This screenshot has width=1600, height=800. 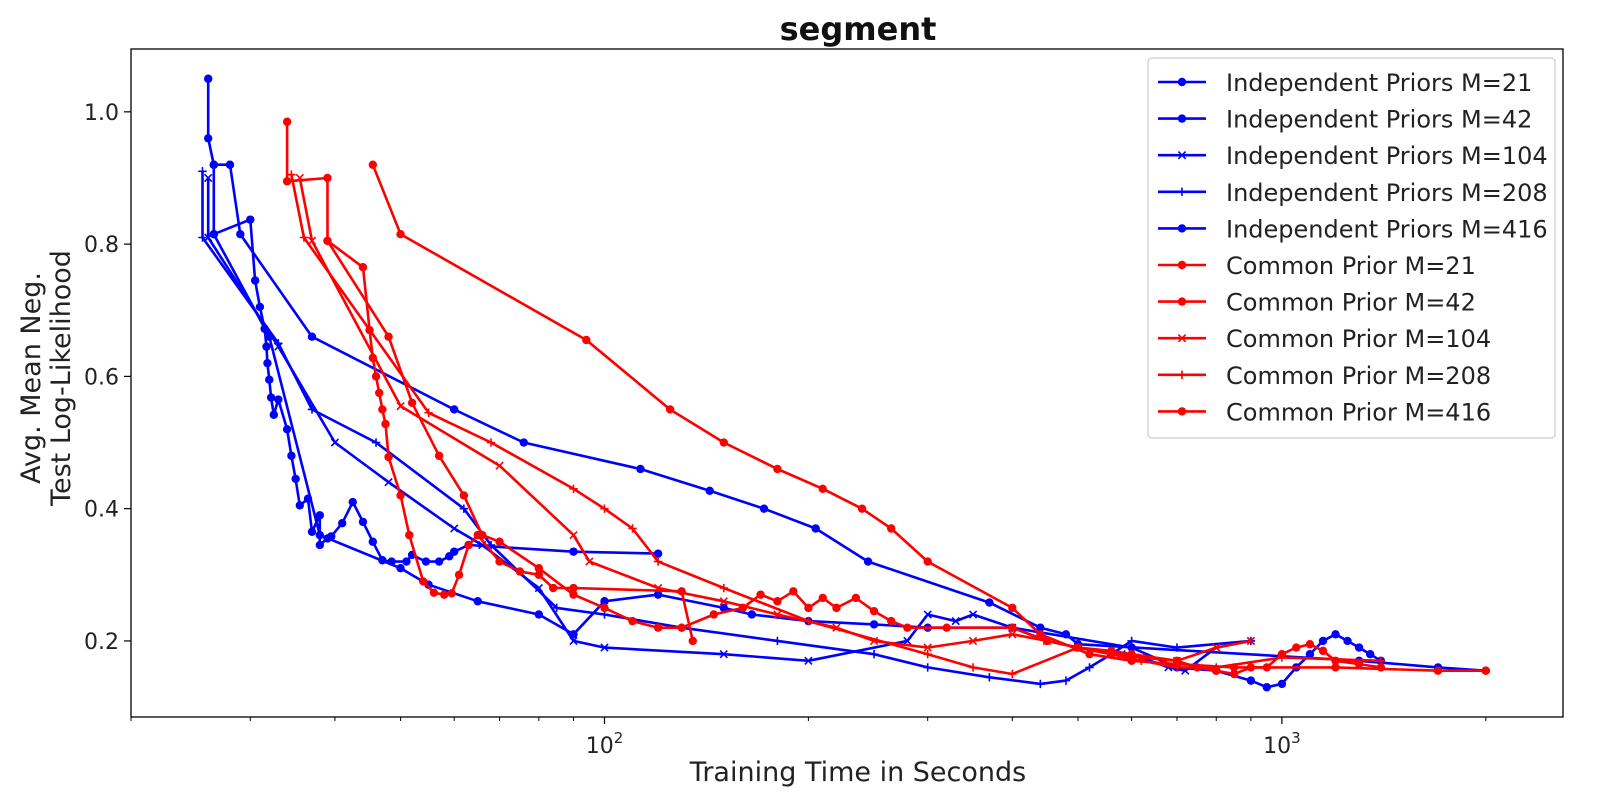 What do you see at coordinates (1324, 376) in the screenshot?
I see `legend-item: Common Prior M=208` at bounding box center [1324, 376].